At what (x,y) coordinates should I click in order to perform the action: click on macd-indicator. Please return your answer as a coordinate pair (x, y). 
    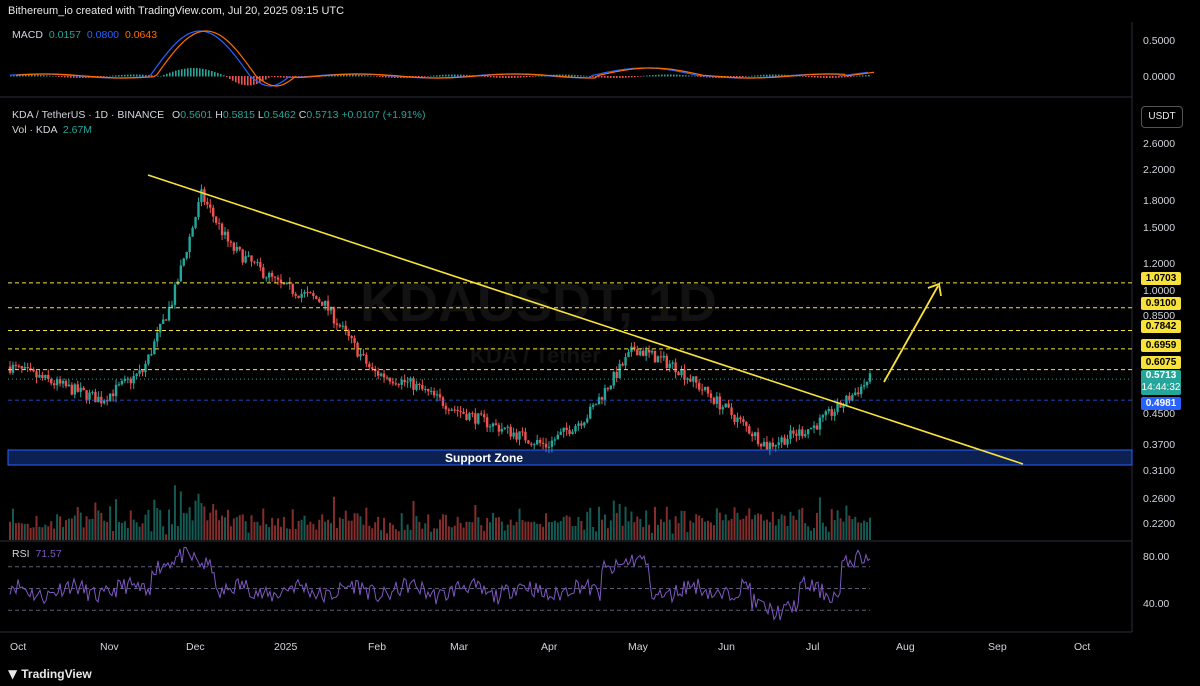
    Looking at the image, I should click on (442, 58).